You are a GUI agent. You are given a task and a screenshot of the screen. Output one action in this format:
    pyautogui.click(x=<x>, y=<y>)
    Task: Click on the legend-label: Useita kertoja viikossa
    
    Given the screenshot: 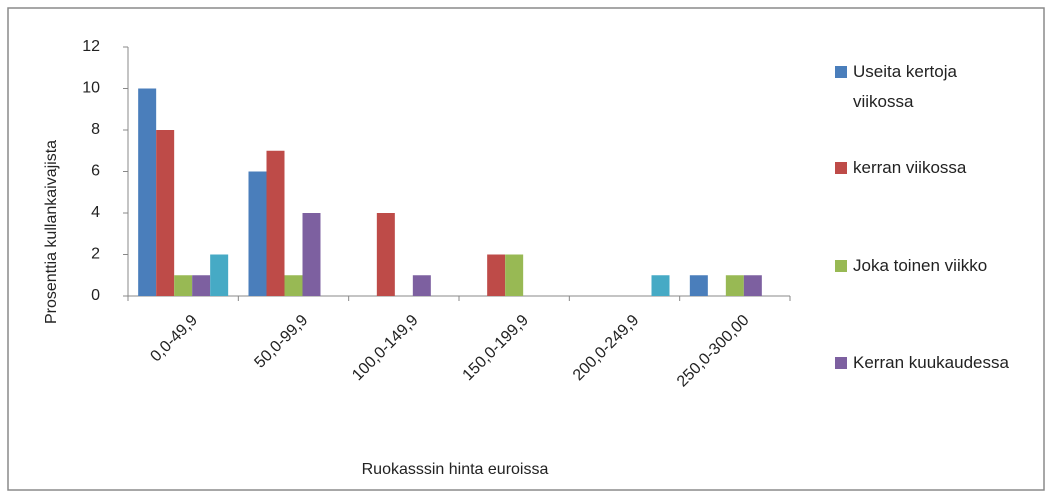 What is the action you would take?
    pyautogui.click(x=905, y=86)
    